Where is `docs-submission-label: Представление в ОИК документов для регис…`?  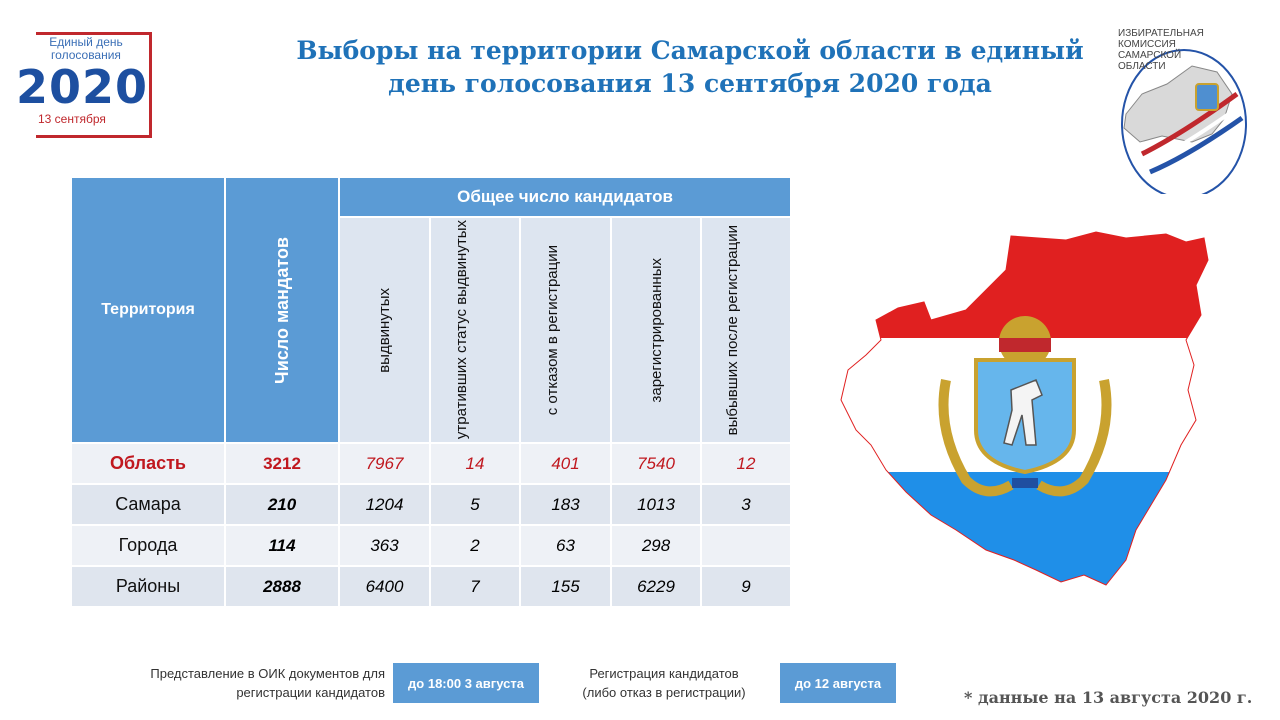
docs-submission-label: Представление в ОИК документов для регис… is located at coordinates (242, 683).